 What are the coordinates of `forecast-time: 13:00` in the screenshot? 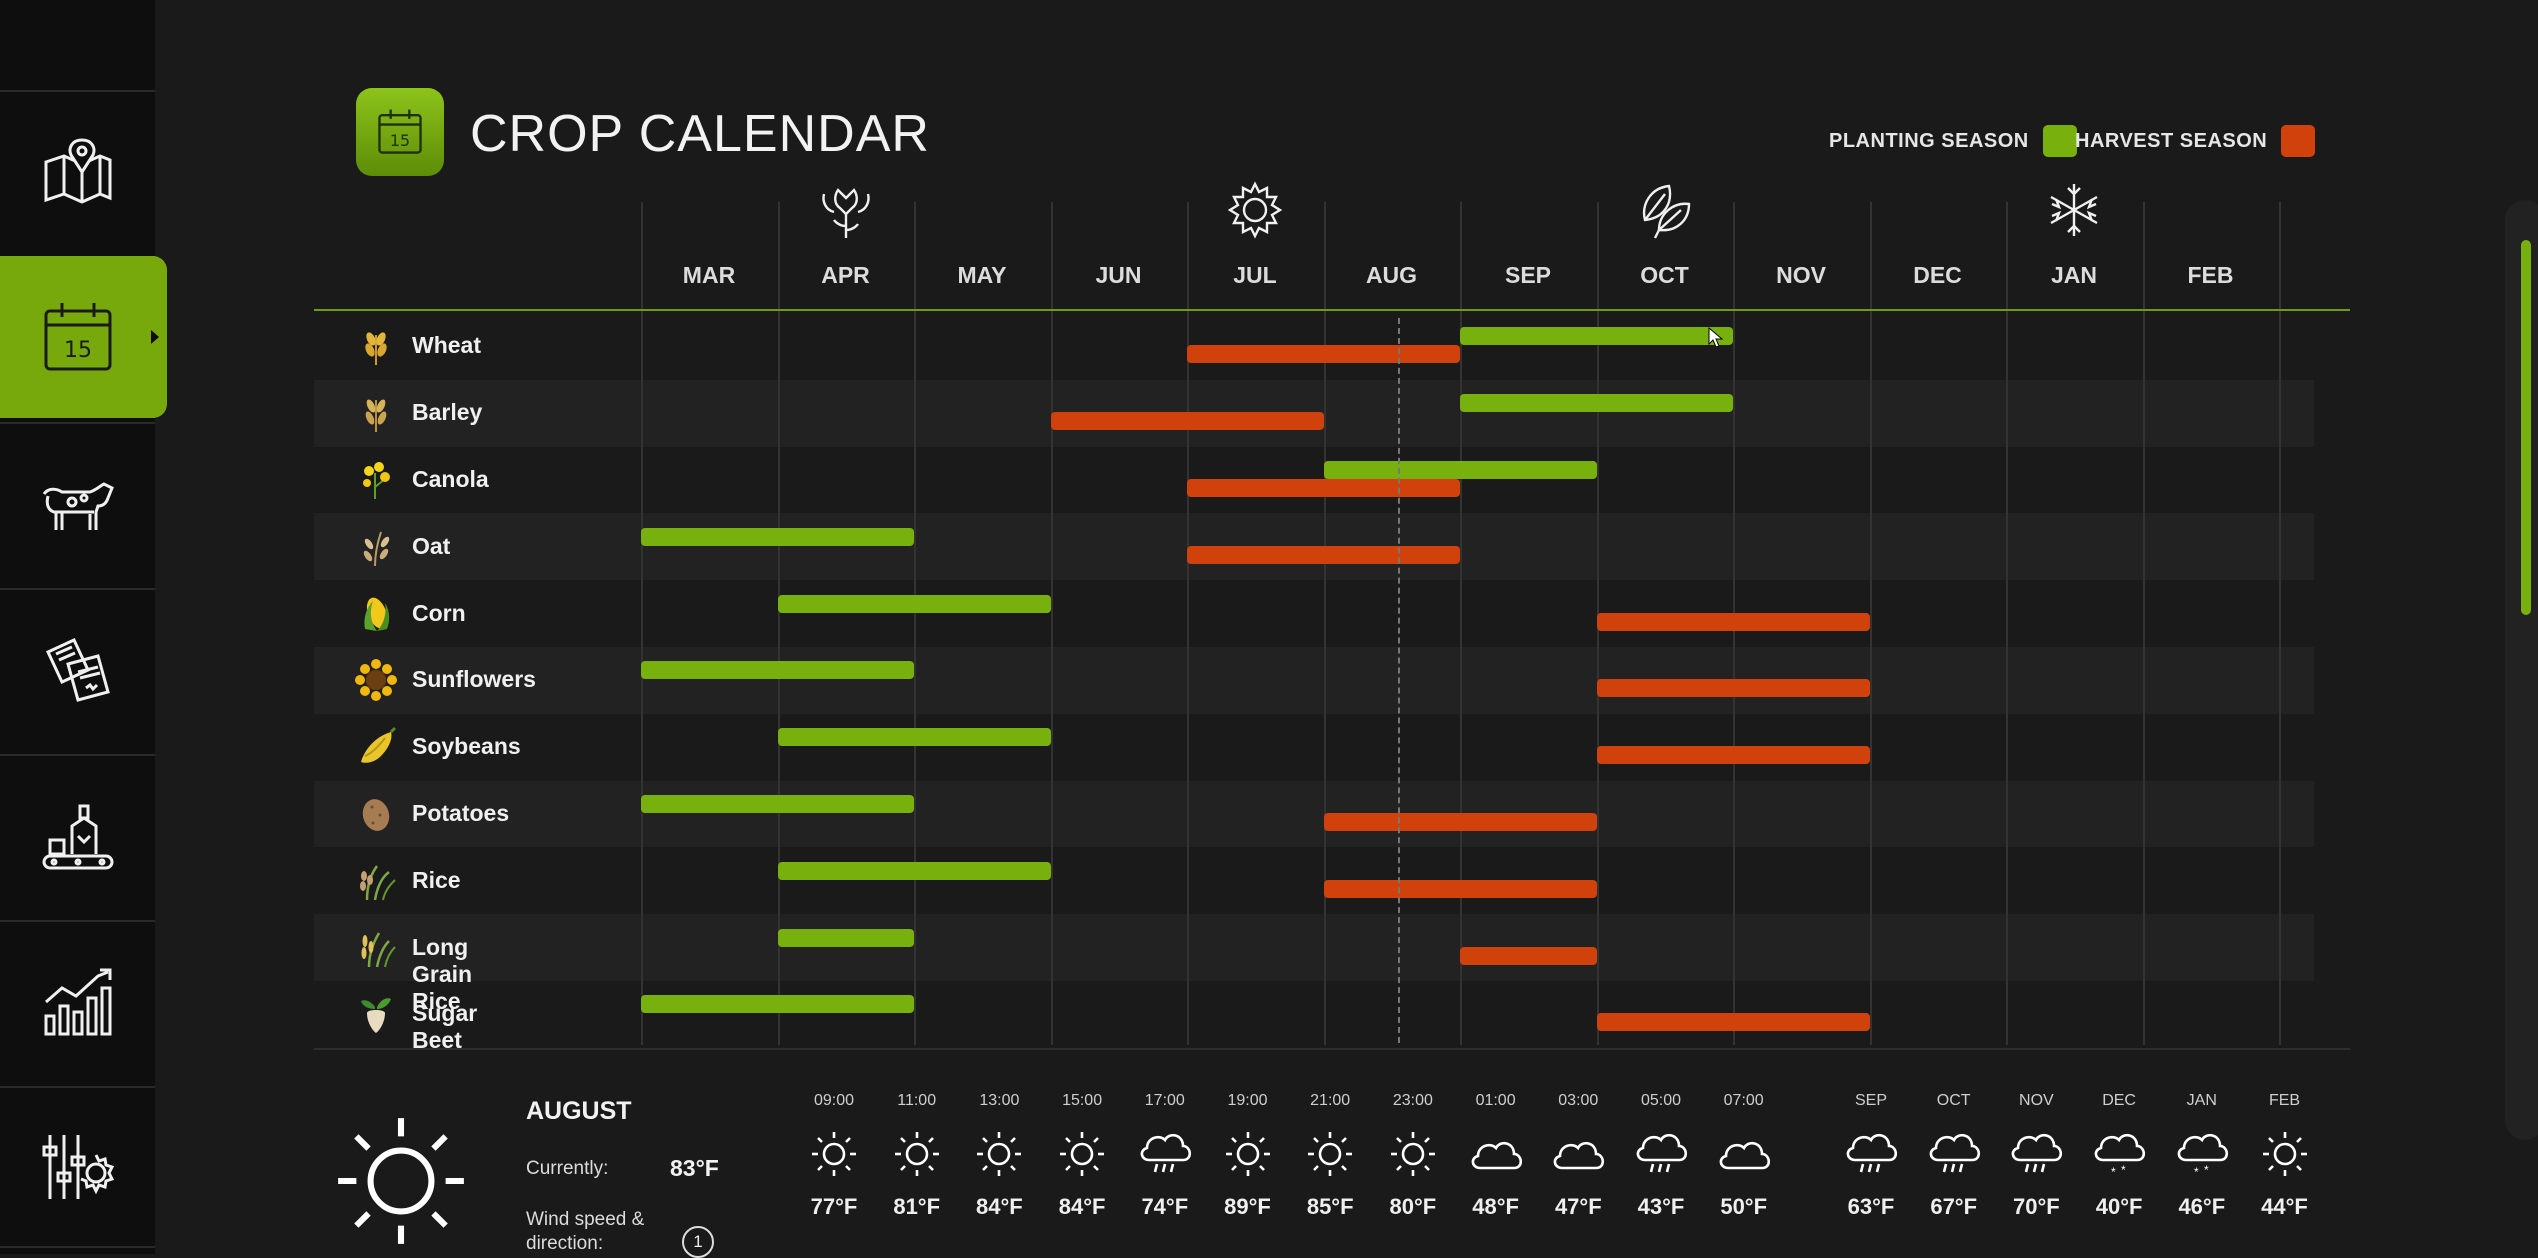 It's located at (999, 1100).